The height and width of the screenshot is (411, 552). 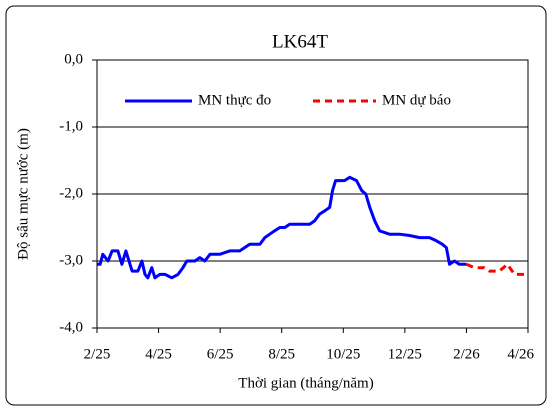 I want to click on x-tick-label: 10/25, so click(x=343, y=354).